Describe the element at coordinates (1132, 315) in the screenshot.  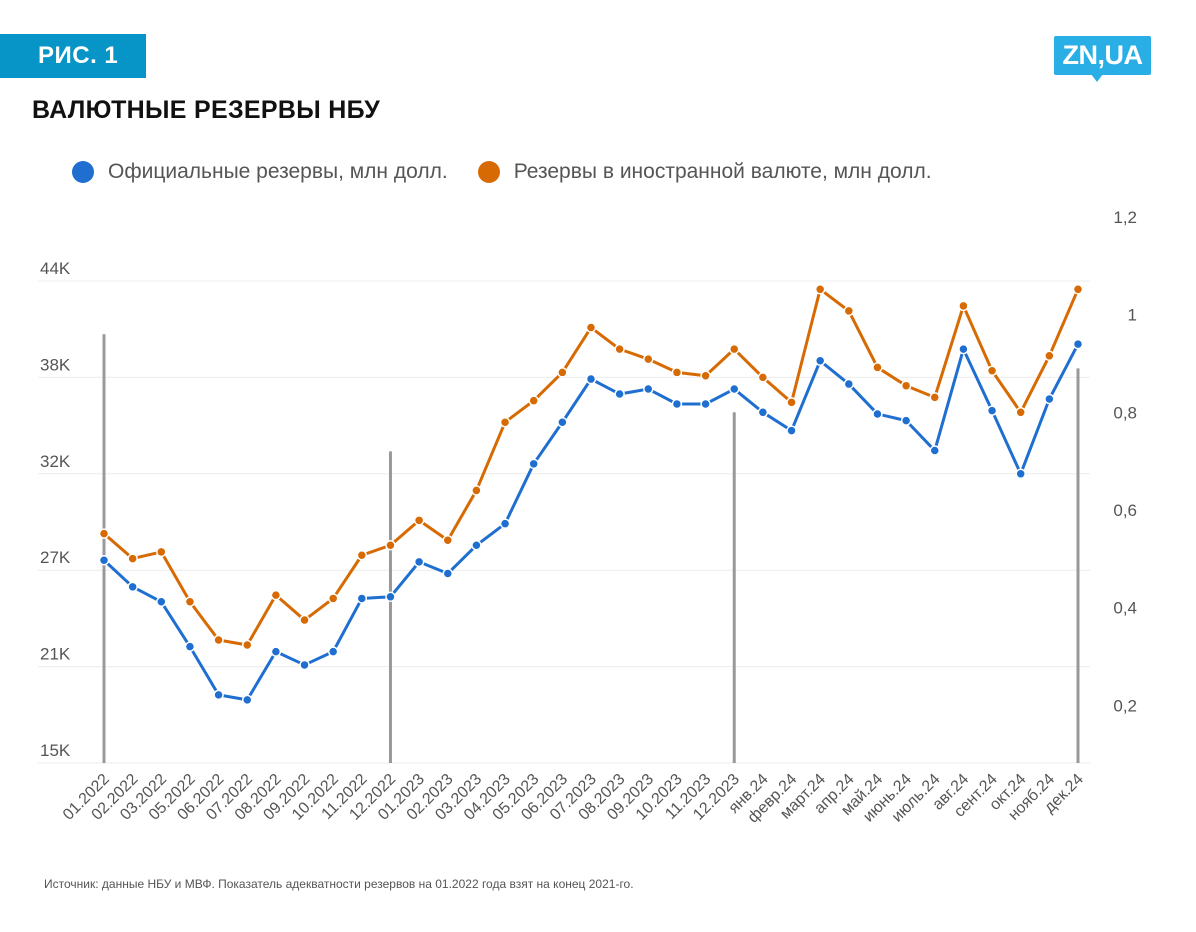
I see `right-axis-tick-label: 1` at that location.